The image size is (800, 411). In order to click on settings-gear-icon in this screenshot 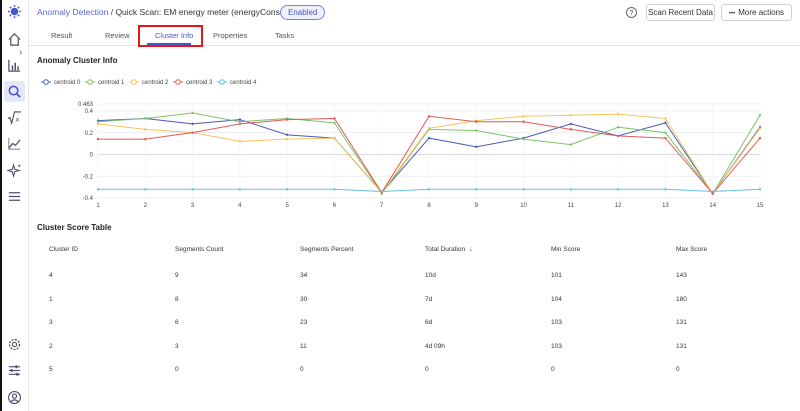, I will do `click(14, 344)`.